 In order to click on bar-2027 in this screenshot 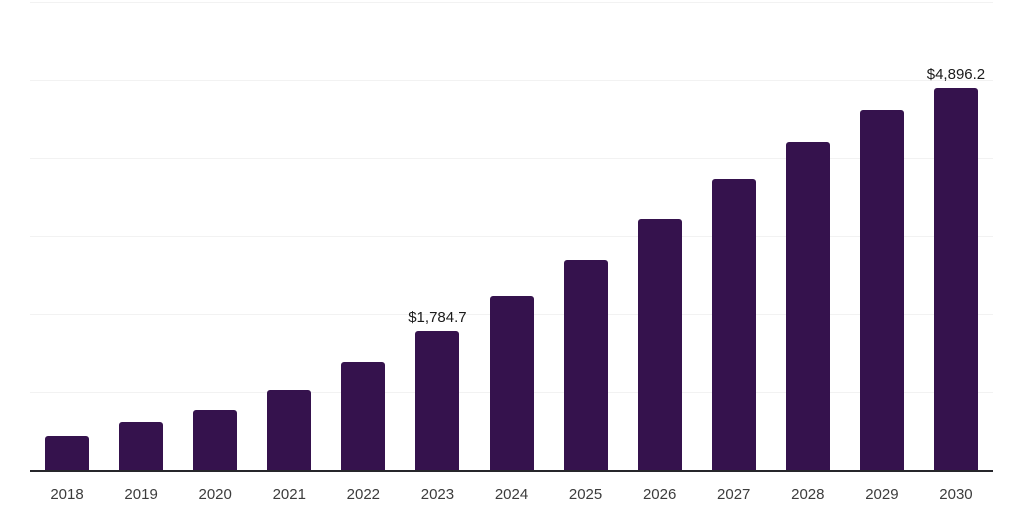, I will do `click(733, 324)`.